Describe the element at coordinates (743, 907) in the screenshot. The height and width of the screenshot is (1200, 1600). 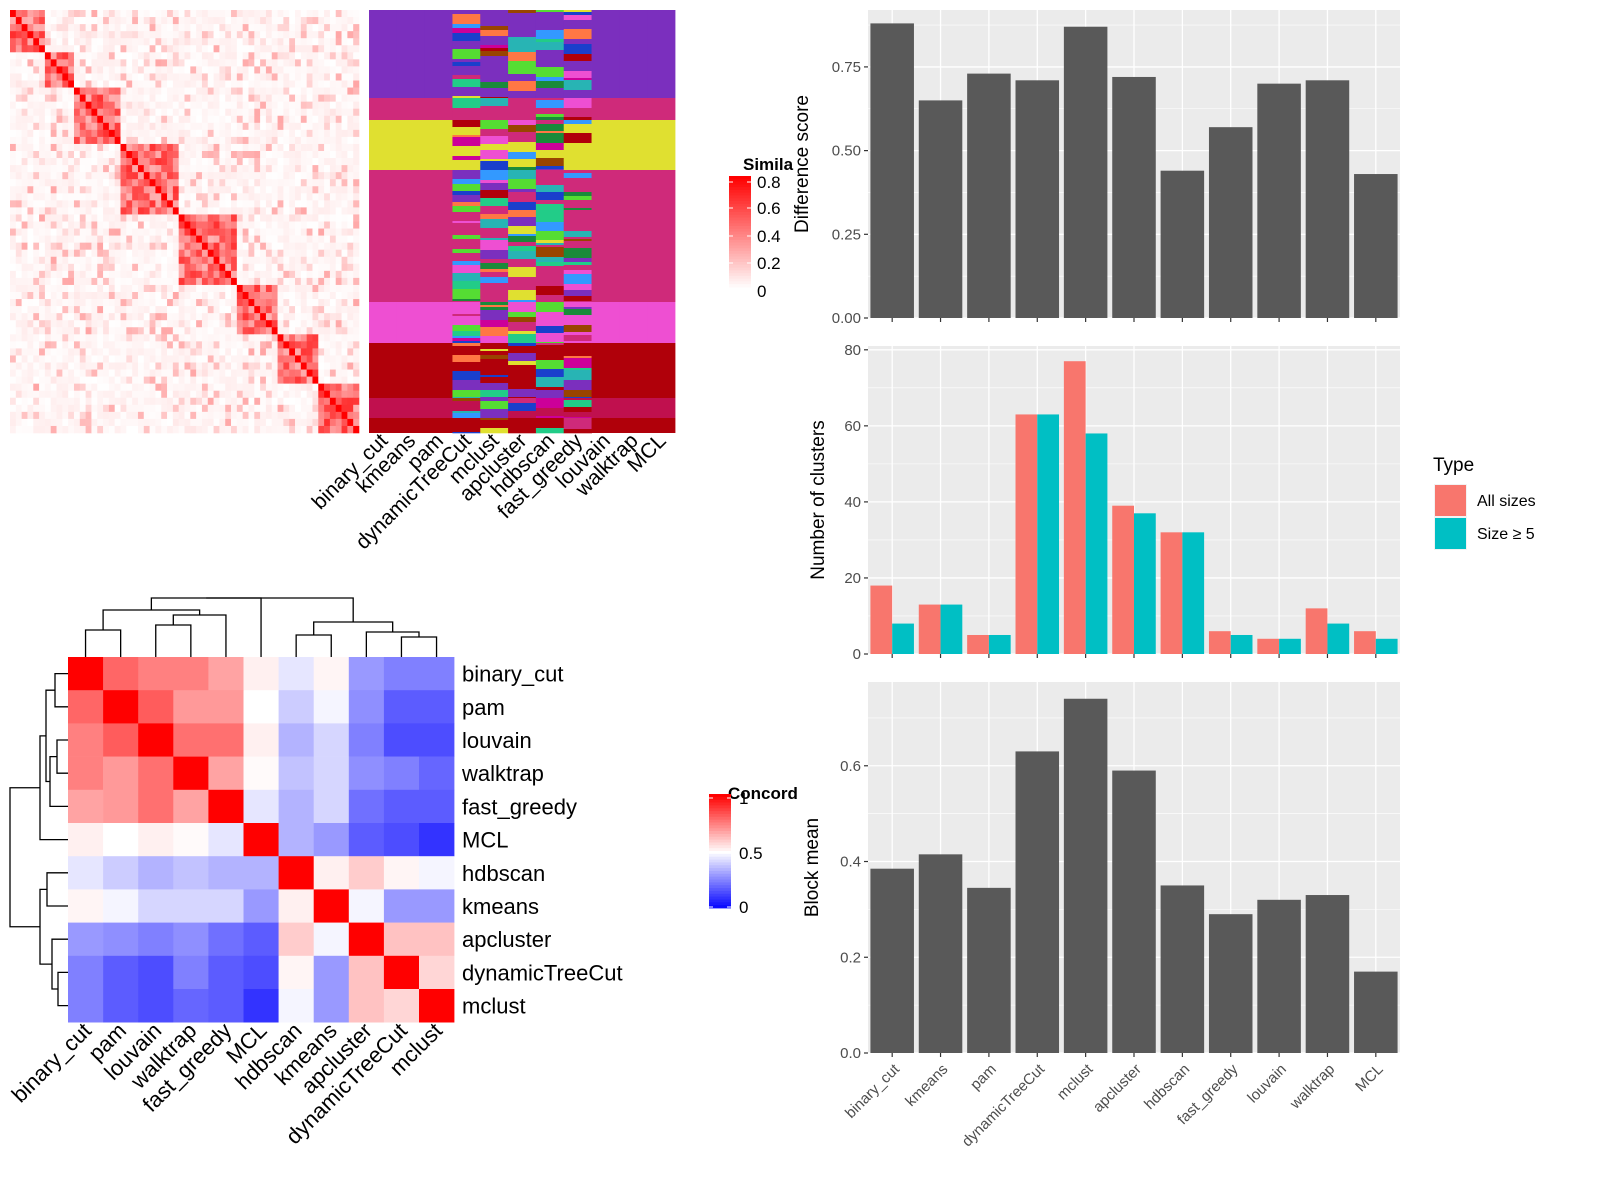
I see `concordance-legend-tick: 0` at that location.